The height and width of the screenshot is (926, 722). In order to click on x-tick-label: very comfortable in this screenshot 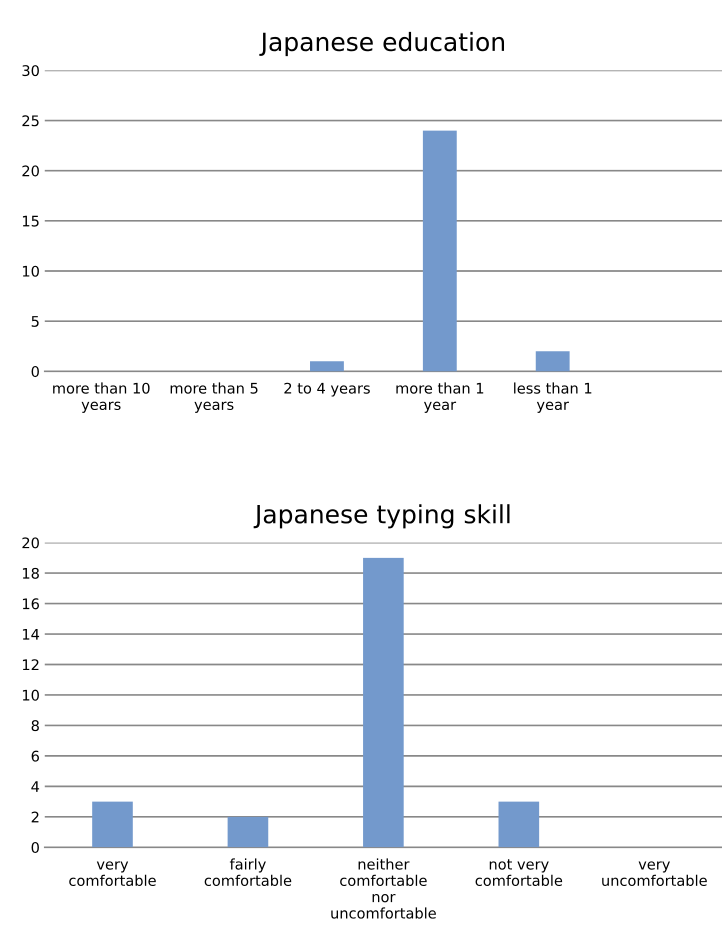, I will do `click(112, 873)`.